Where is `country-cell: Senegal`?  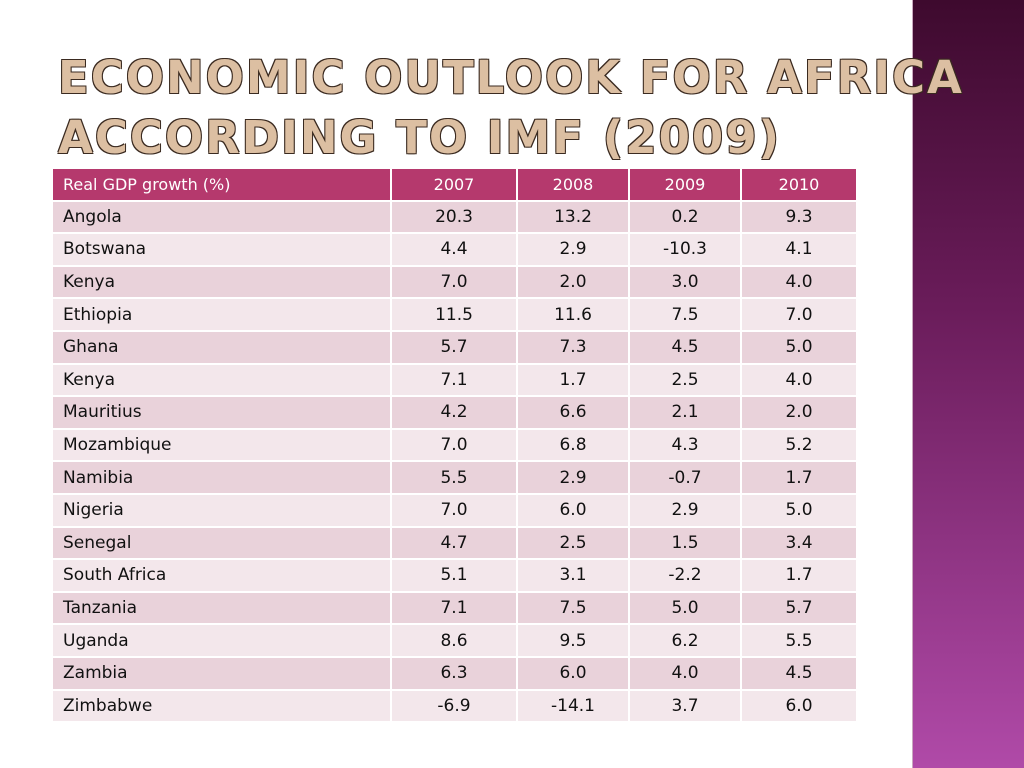 country-cell: Senegal is located at coordinates (221, 543).